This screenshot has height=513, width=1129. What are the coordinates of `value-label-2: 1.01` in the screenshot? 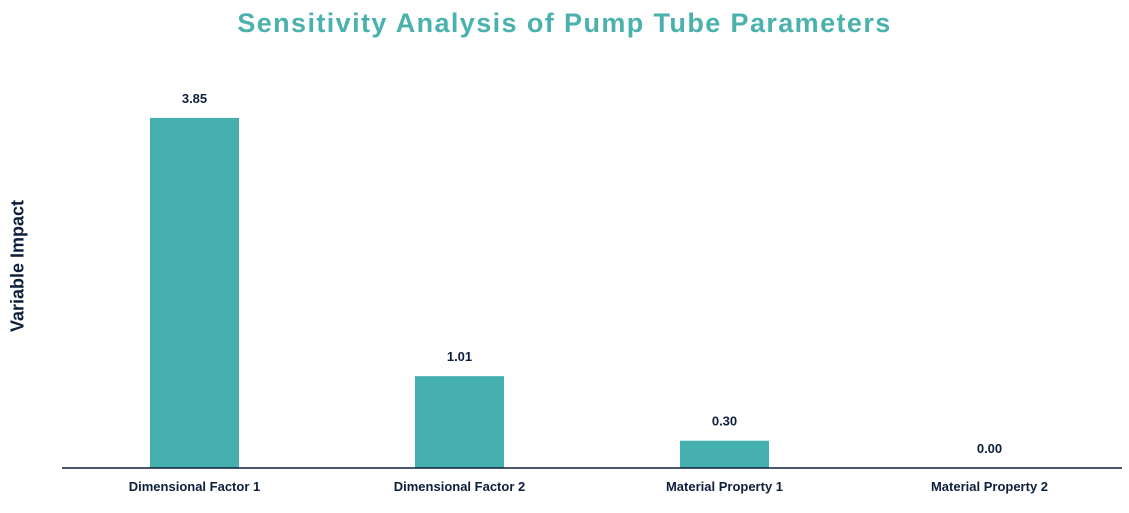 It's located at (459, 356).